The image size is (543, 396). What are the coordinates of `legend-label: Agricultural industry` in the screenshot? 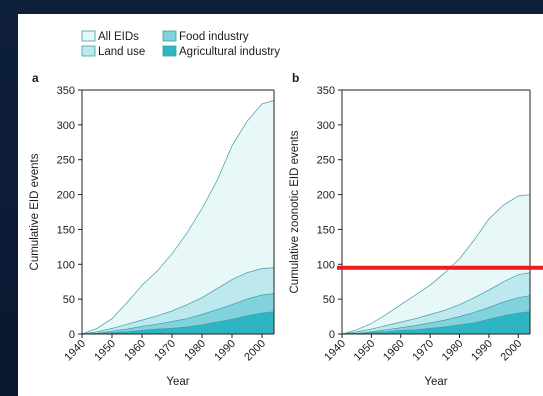 It's located at (229, 52).